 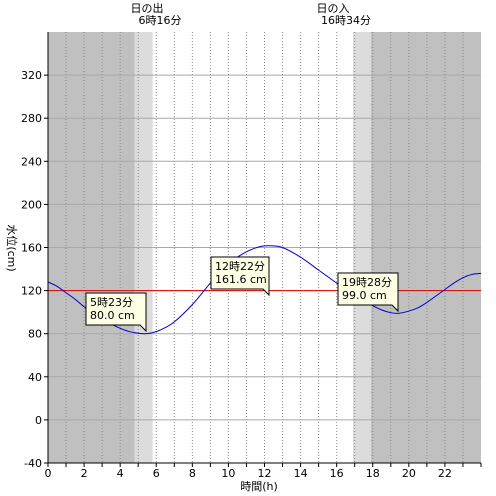 I want to click on x-tick-label: 8, so click(x=192, y=473).